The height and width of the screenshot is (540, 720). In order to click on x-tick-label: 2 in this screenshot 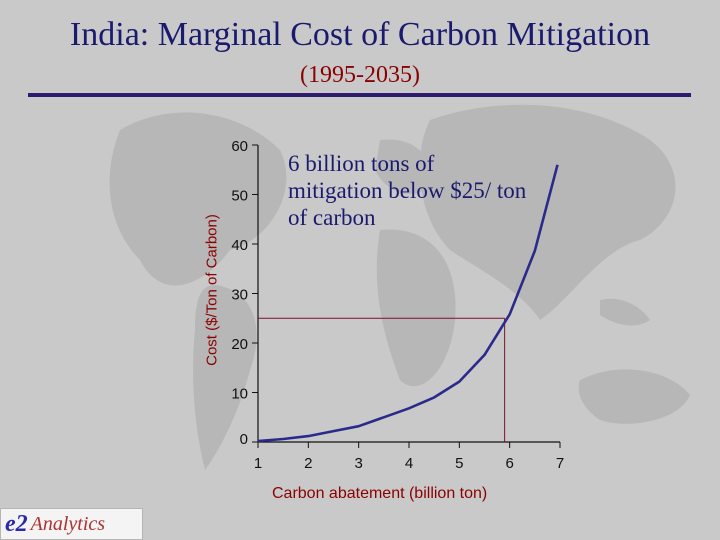, I will do `click(308, 463)`.